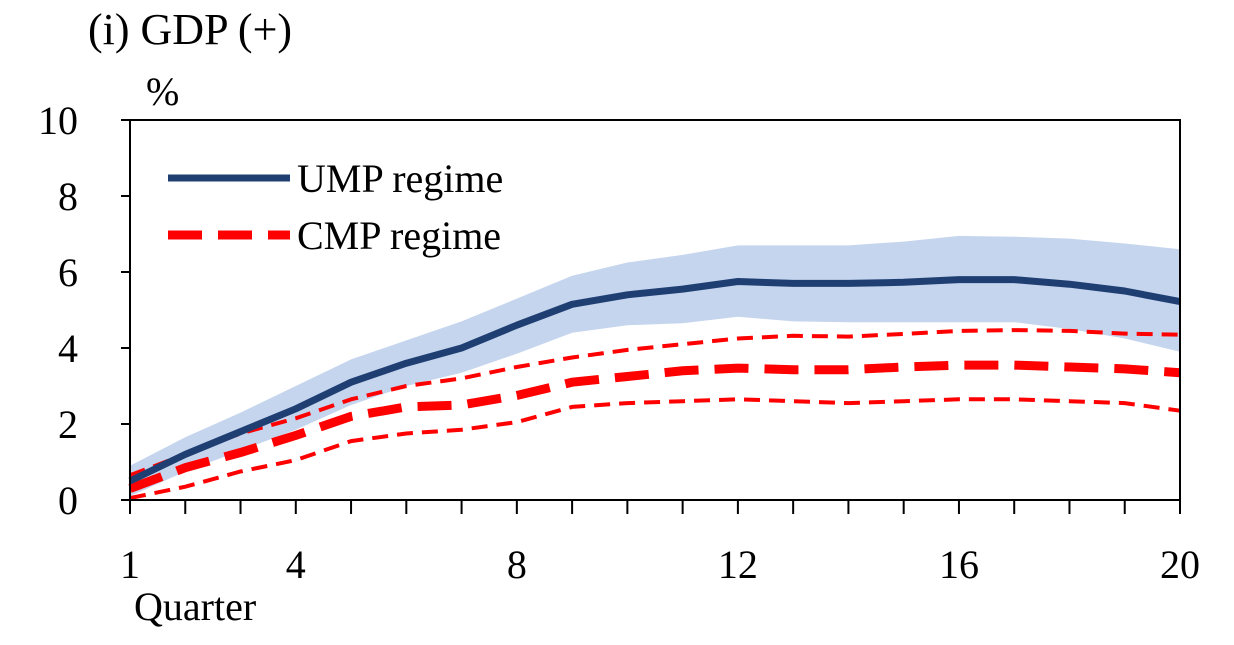  Describe the element at coordinates (400, 178) in the screenshot. I see `legend-ump-label: UMP regime` at that location.